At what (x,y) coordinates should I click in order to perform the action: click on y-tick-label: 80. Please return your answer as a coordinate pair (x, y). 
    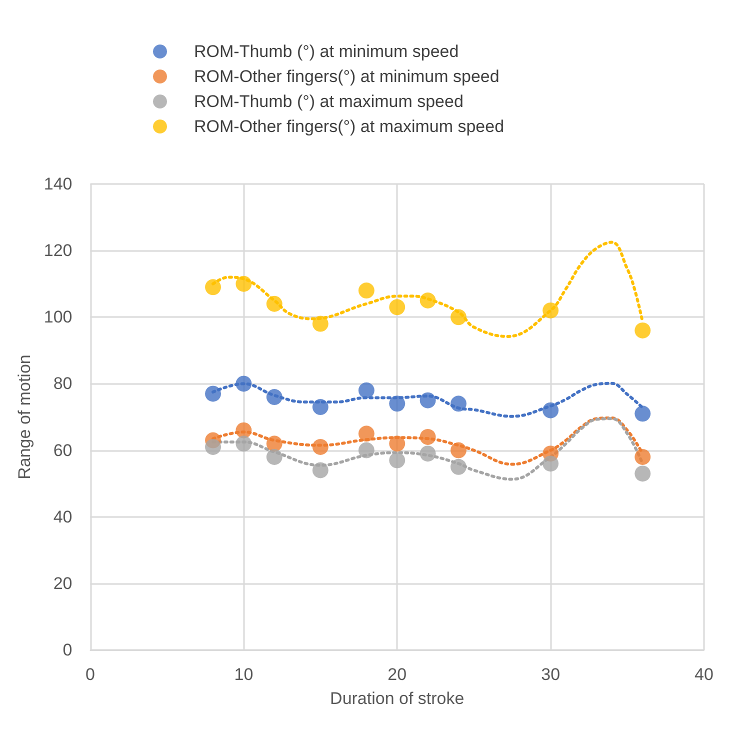
    Looking at the image, I should click on (62, 384).